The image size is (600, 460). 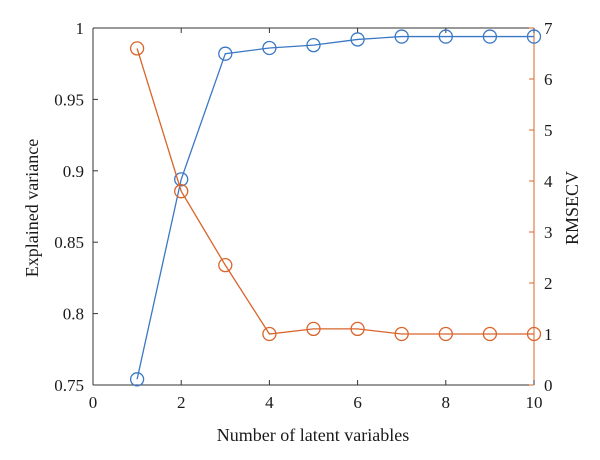 What do you see at coordinates (357, 402) in the screenshot?
I see `x-tick-label: 6` at bounding box center [357, 402].